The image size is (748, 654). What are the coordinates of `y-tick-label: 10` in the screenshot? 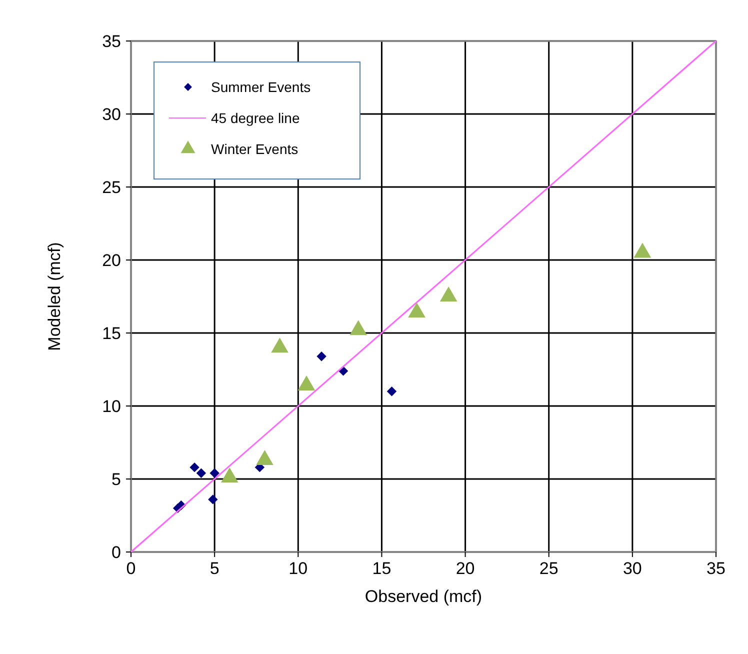 It's located at (111, 406).